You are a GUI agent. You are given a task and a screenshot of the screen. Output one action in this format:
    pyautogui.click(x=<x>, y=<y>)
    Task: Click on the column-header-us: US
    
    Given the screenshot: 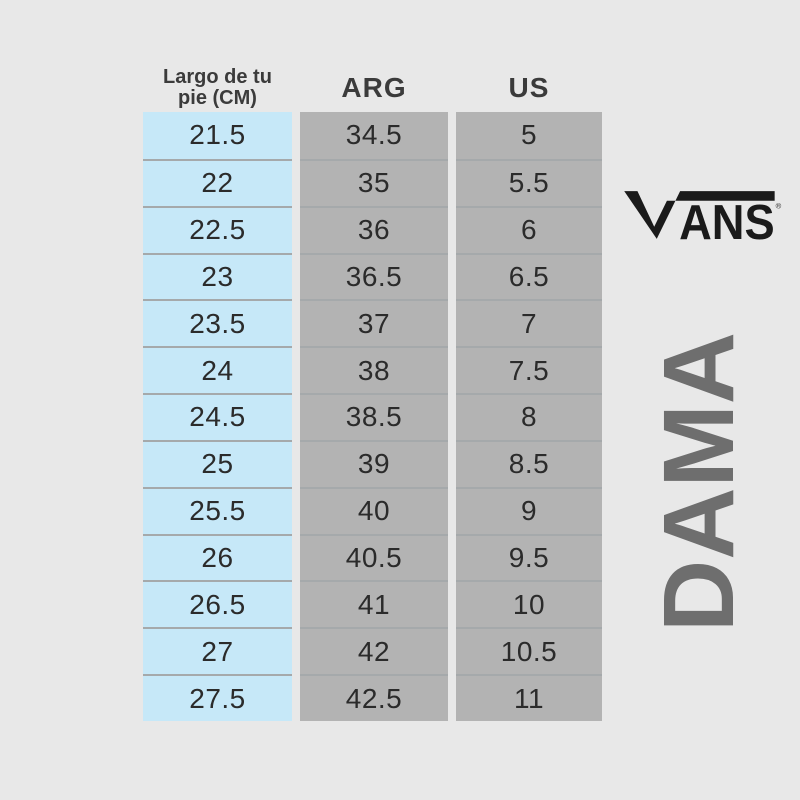 What is the action you would take?
    pyautogui.click(x=529, y=87)
    